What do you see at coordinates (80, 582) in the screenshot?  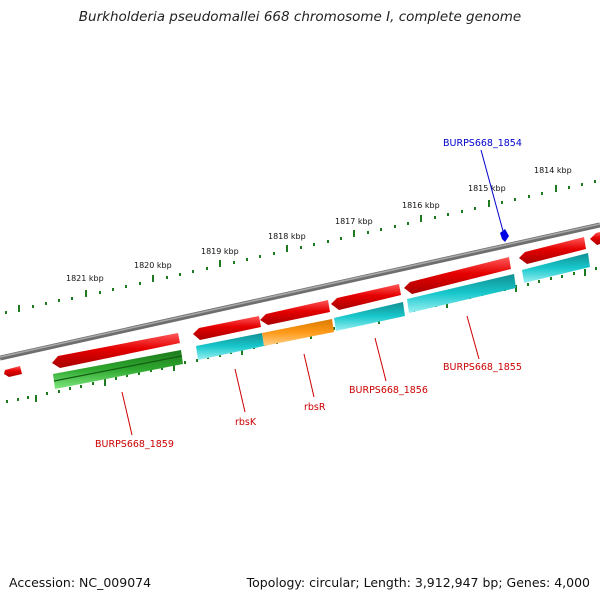 I see `accession-text: Accession: NC_009074` at bounding box center [80, 582].